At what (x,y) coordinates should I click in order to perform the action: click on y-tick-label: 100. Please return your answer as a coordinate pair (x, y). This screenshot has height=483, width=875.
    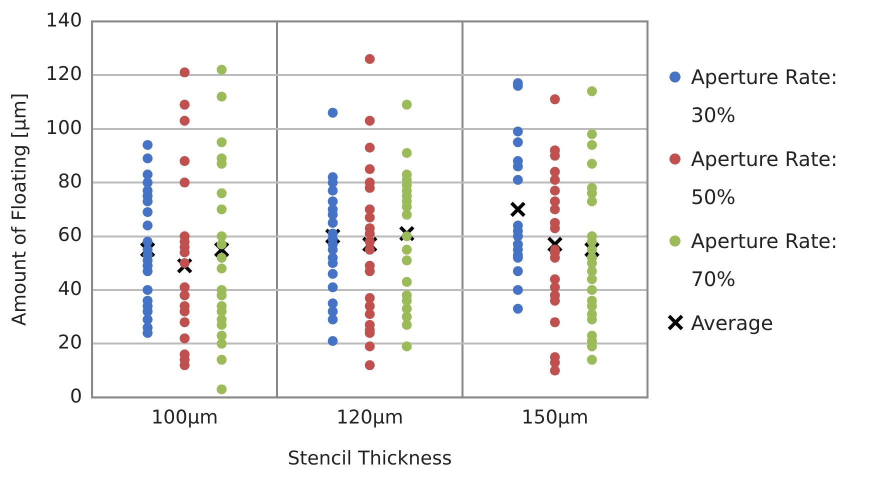
    Looking at the image, I should click on (64, 127).